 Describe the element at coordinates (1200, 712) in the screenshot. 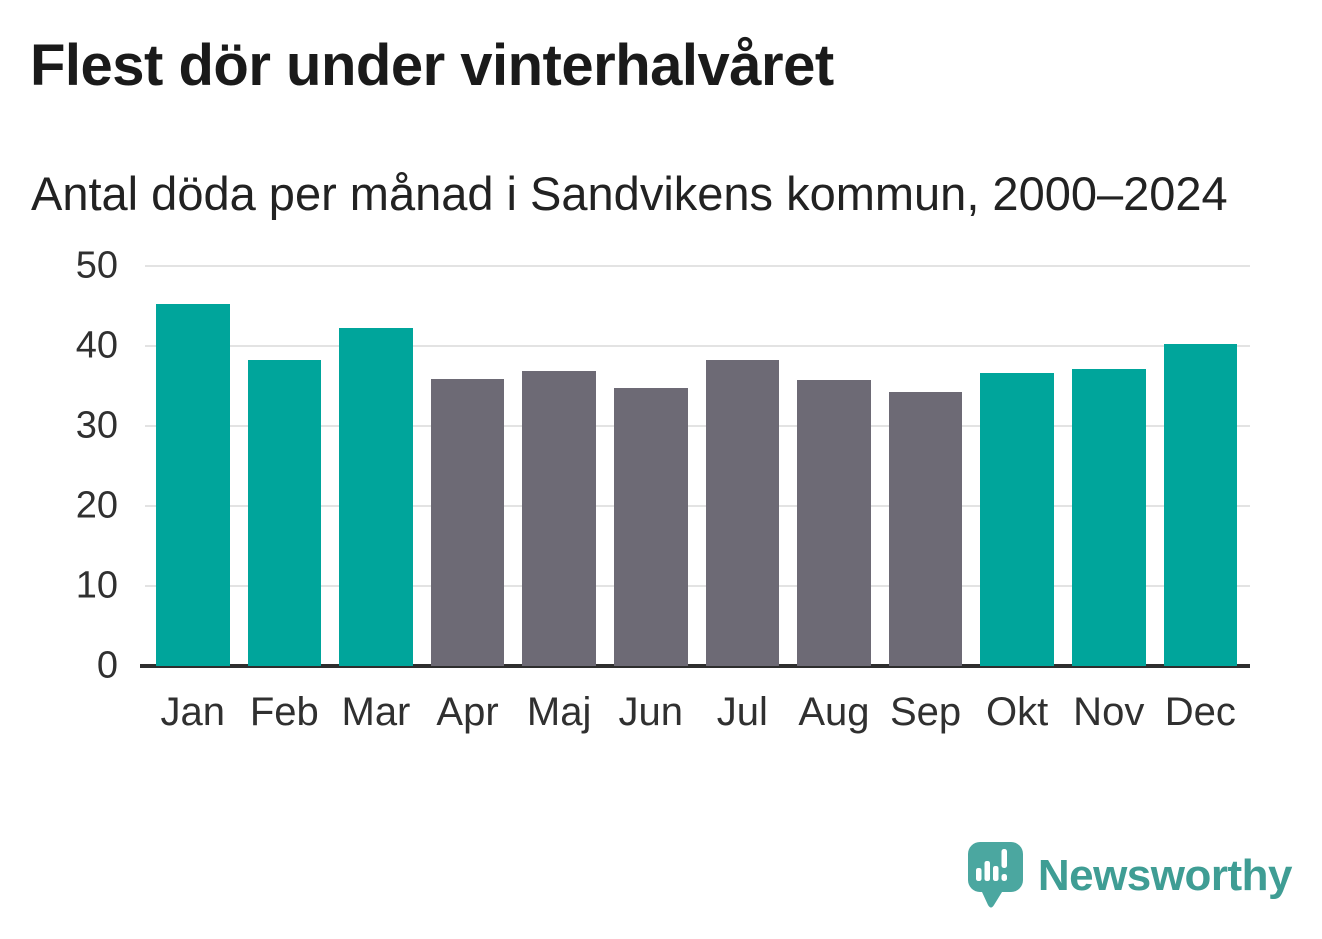

I see `x-tick-label-dec: Dec` at that location.